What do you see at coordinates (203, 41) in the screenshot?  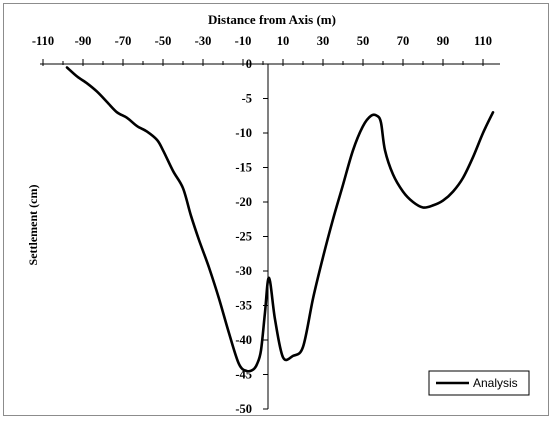 I see `x-tick-label: -30` at bounding box center [203, 41].